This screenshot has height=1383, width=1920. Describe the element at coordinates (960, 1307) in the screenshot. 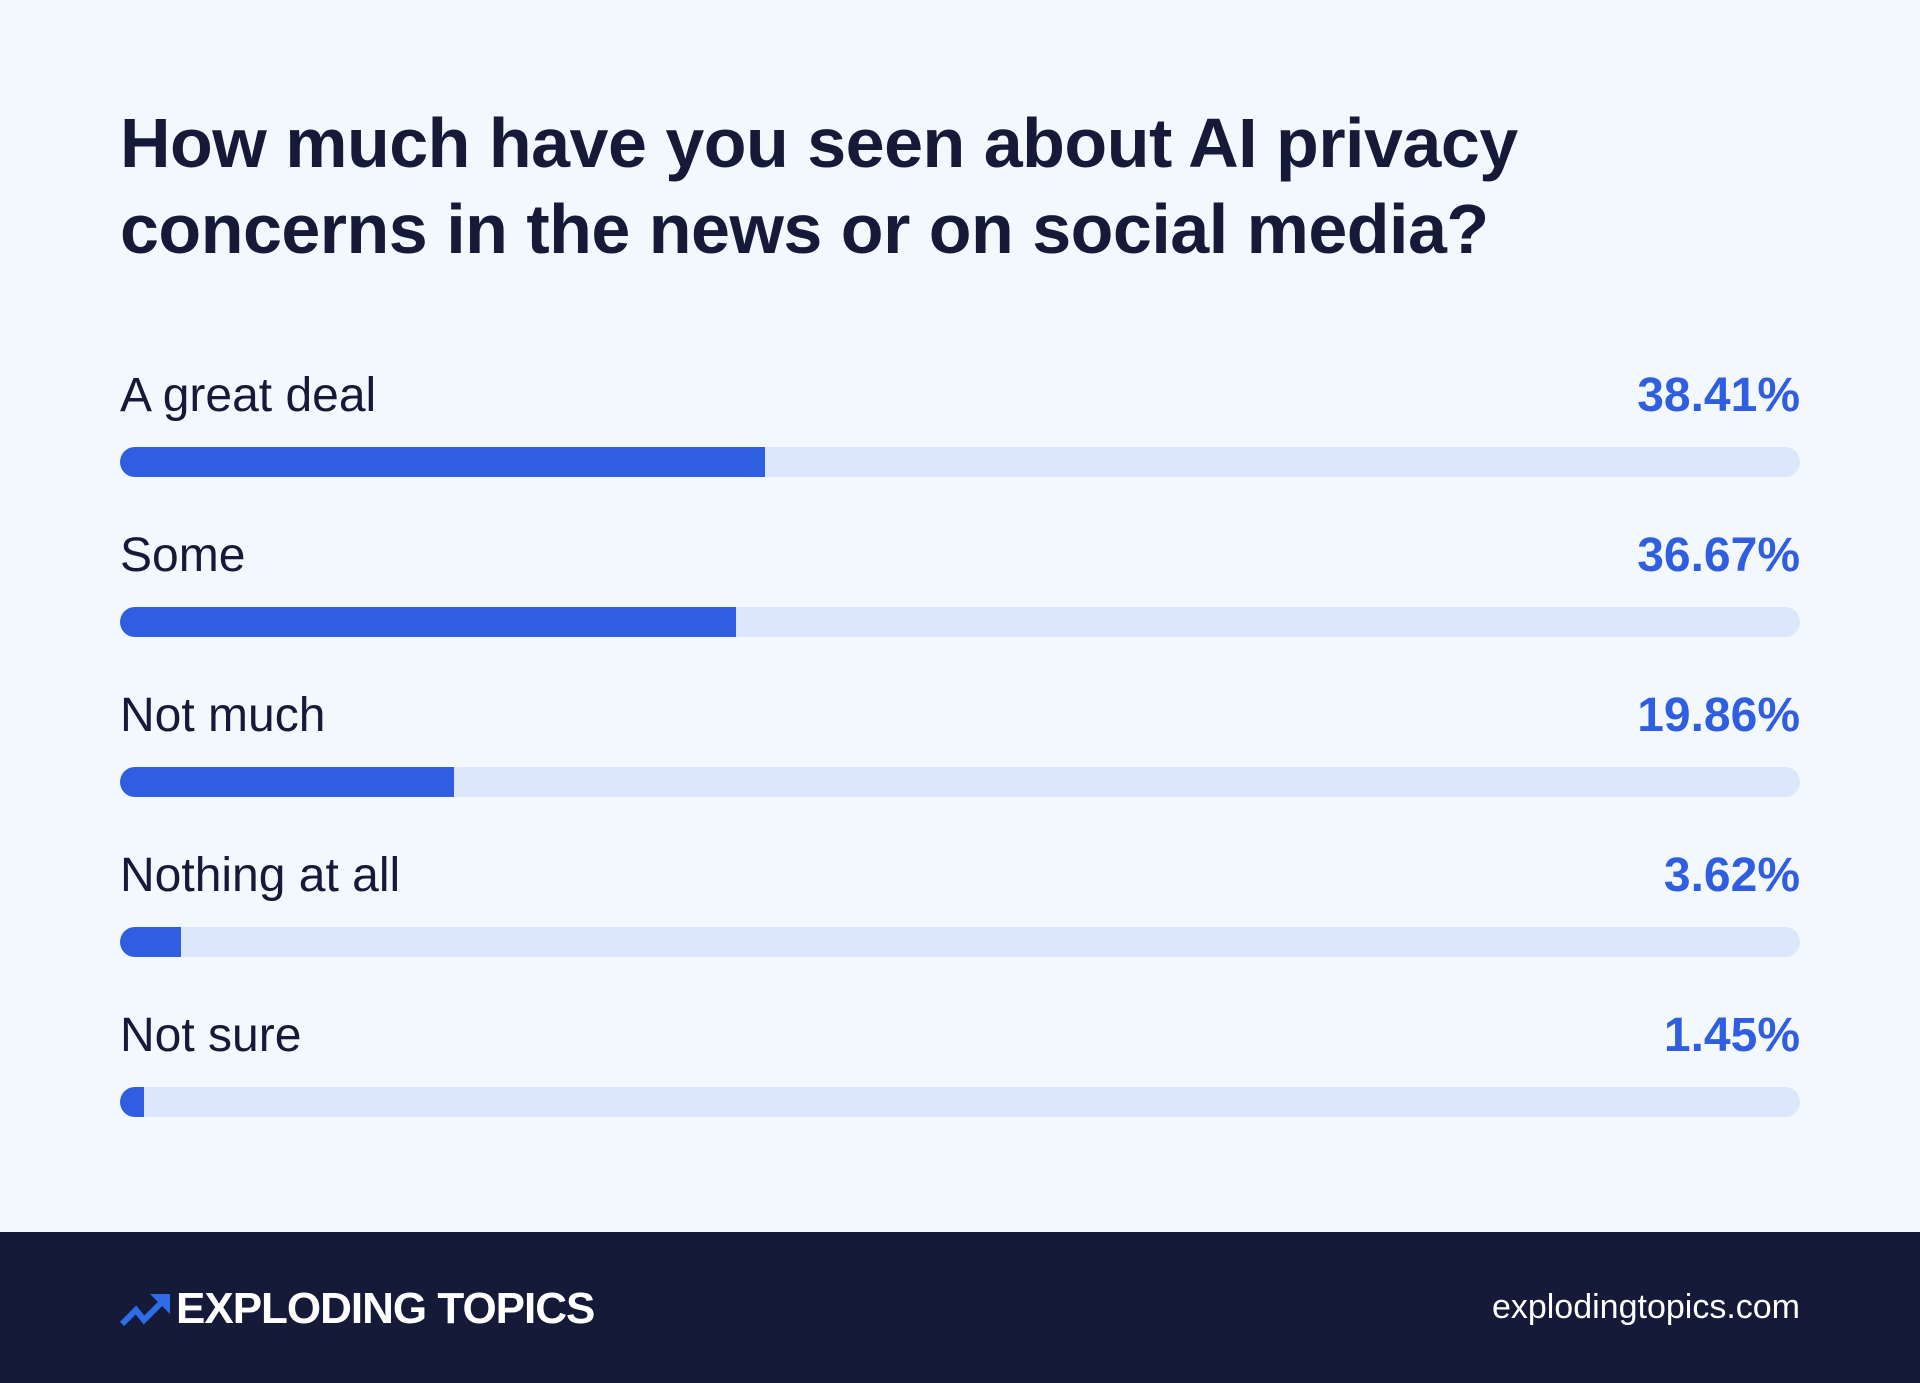

I see `footer: EXPLODING TOPICS explodingtopics.com` at that location.